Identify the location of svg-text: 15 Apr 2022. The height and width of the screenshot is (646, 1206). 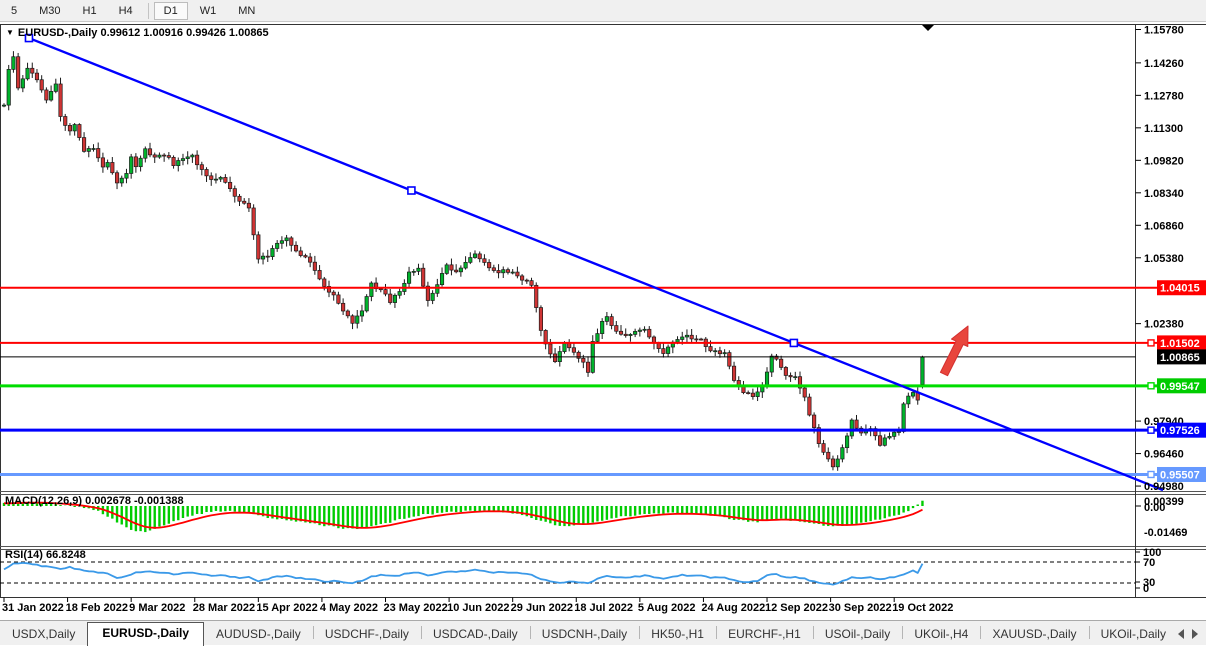
(286, 608).